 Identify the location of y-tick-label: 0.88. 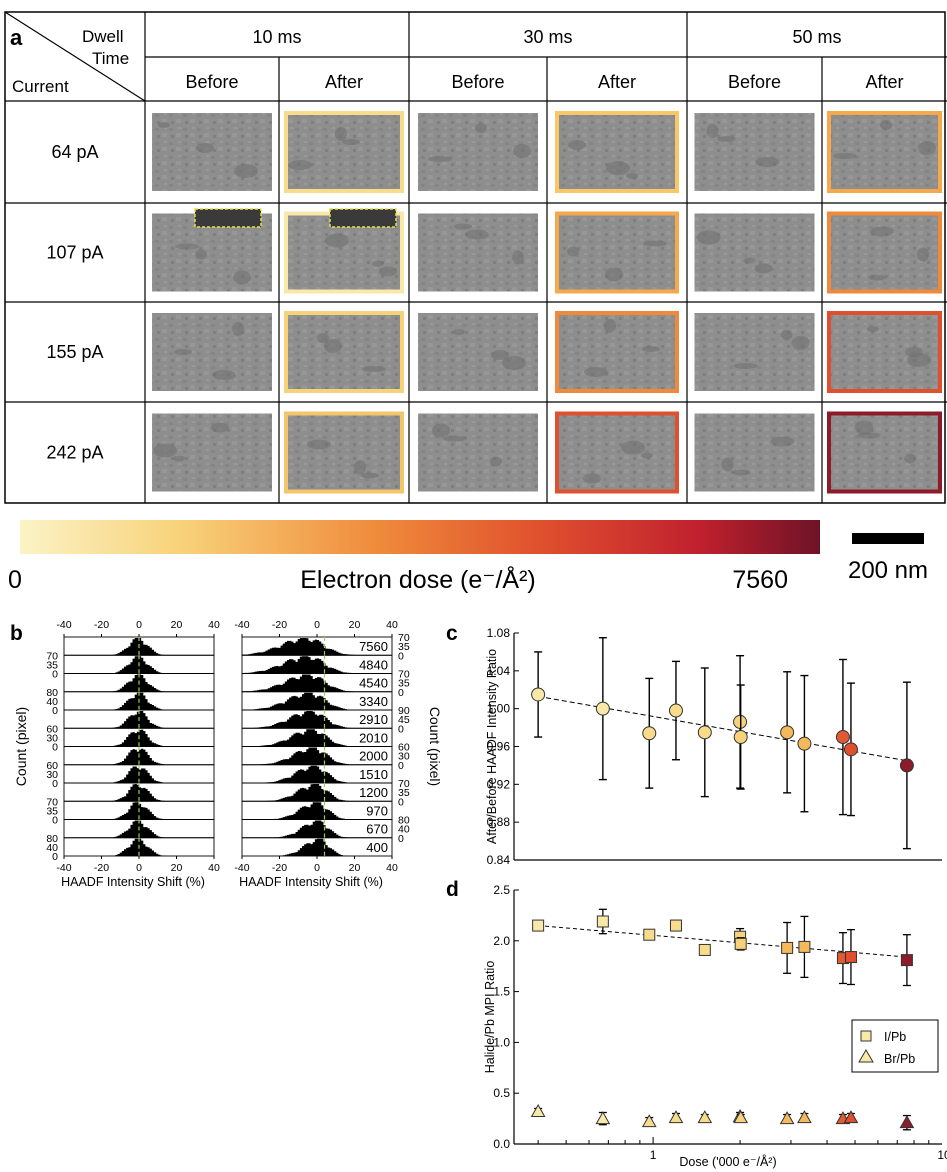
(499, 822).